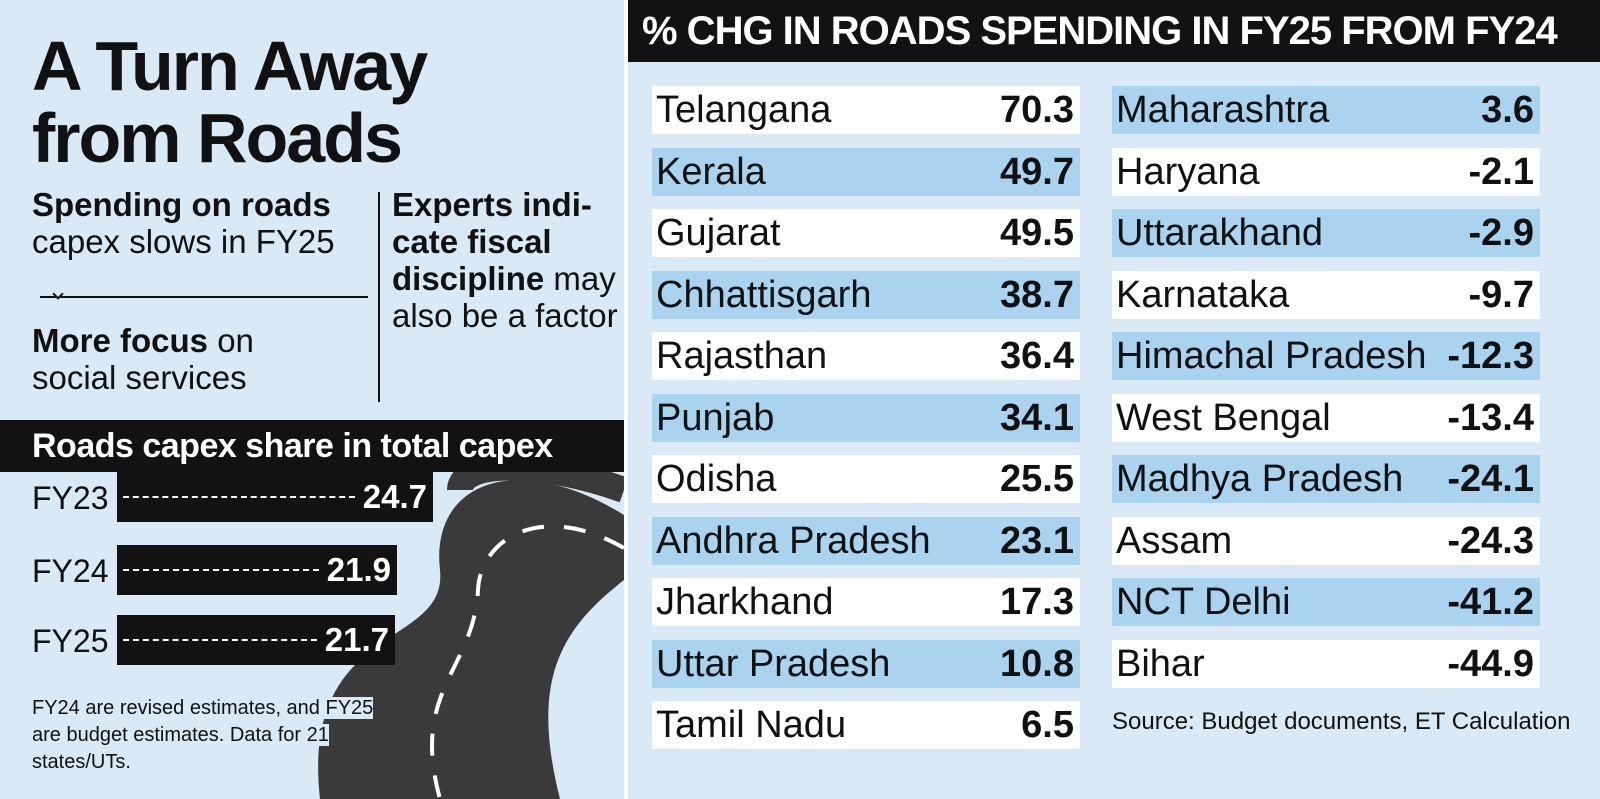 This screenshot has width=1600, height=799. Describe the element at coordinates (312, 446) in the screenshot. I see `capex-chart-title: Roads capex share in total capex` at that location.